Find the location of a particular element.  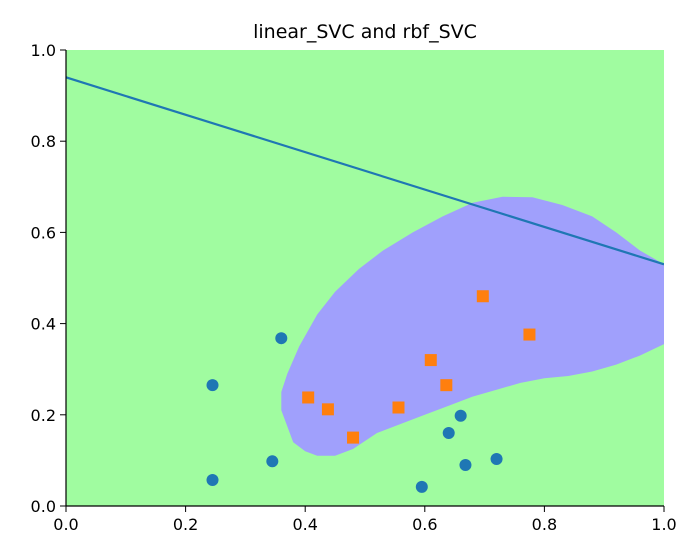

x-tick-label: 0.8 is located at coordinates (544, 524).